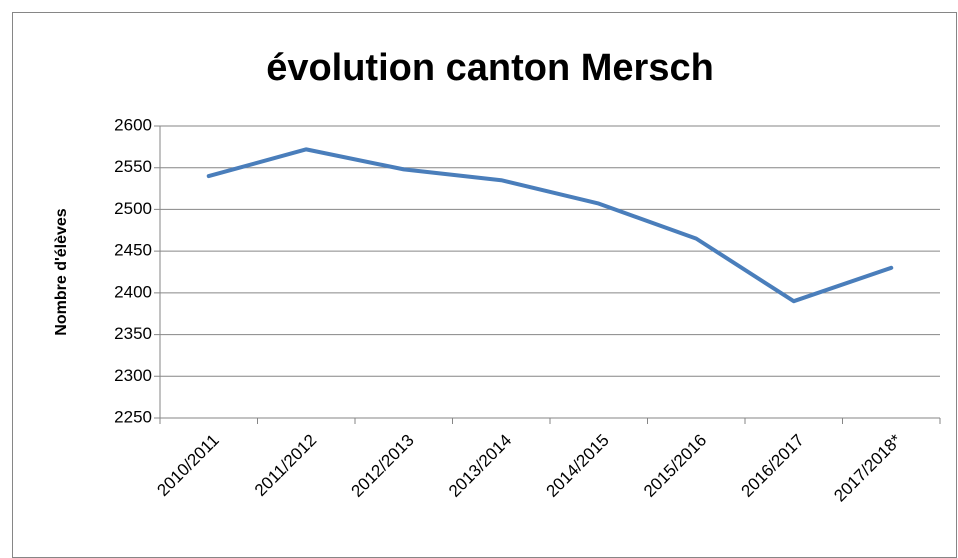 This screenshot has height=558, width=958. I want to click on y-tick-label: 2600, so click(133, 124).